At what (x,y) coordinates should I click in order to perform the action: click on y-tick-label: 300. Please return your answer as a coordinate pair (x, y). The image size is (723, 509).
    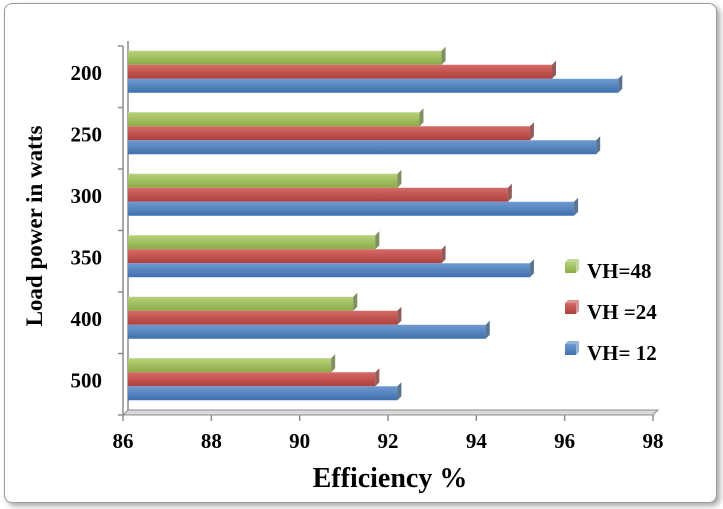
    Looking at the image, I should click on (87, 196).